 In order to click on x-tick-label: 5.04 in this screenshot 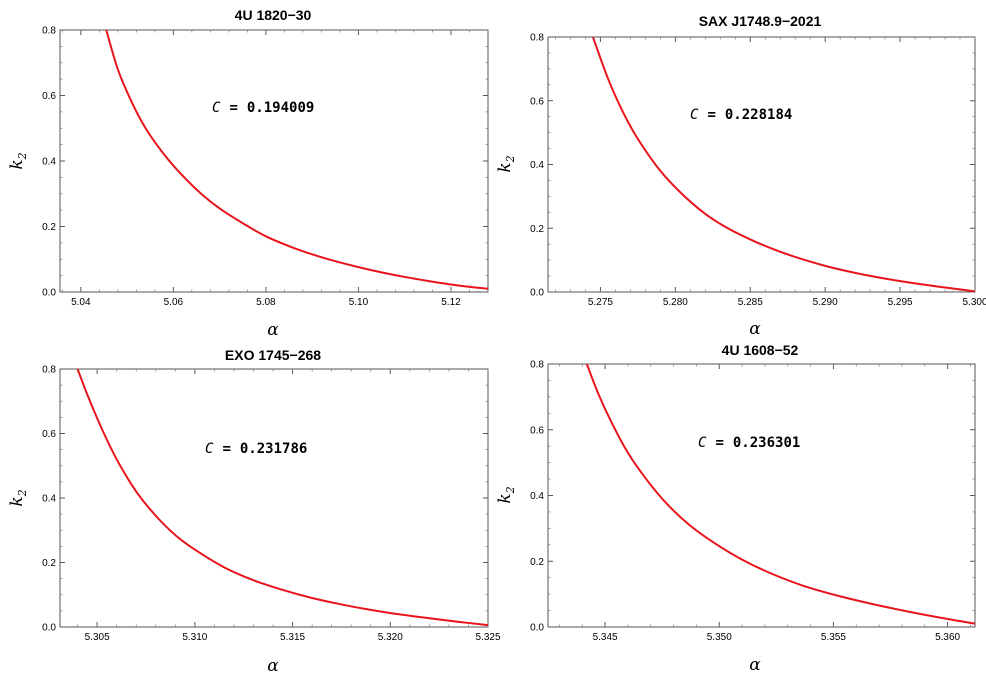, I will do `click(81, 302)`.